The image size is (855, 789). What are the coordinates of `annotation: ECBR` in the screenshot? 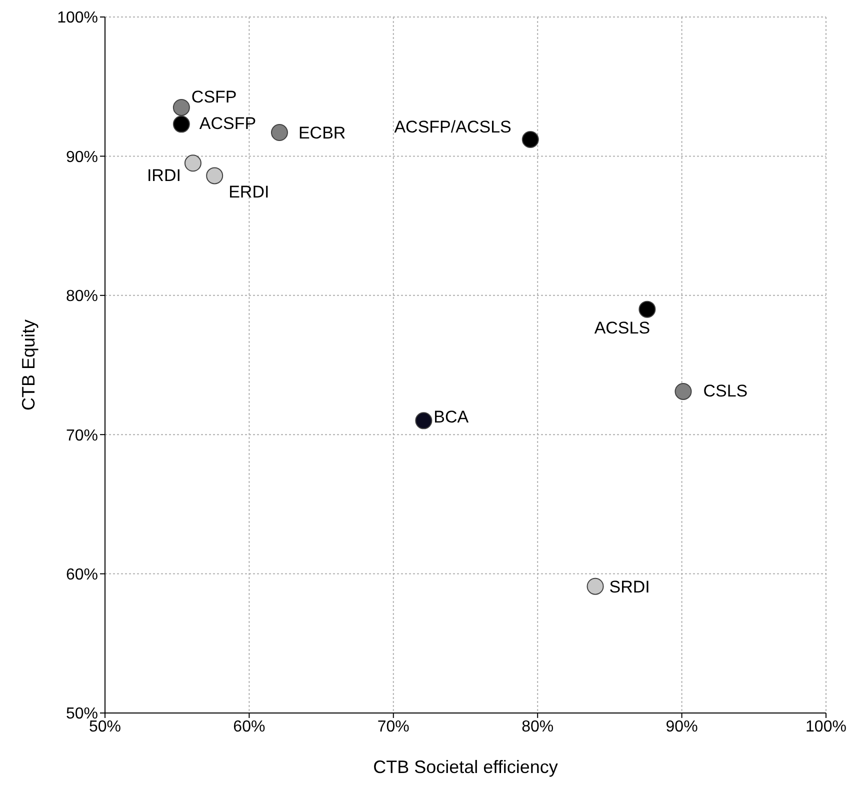 It's located at (322, 133).